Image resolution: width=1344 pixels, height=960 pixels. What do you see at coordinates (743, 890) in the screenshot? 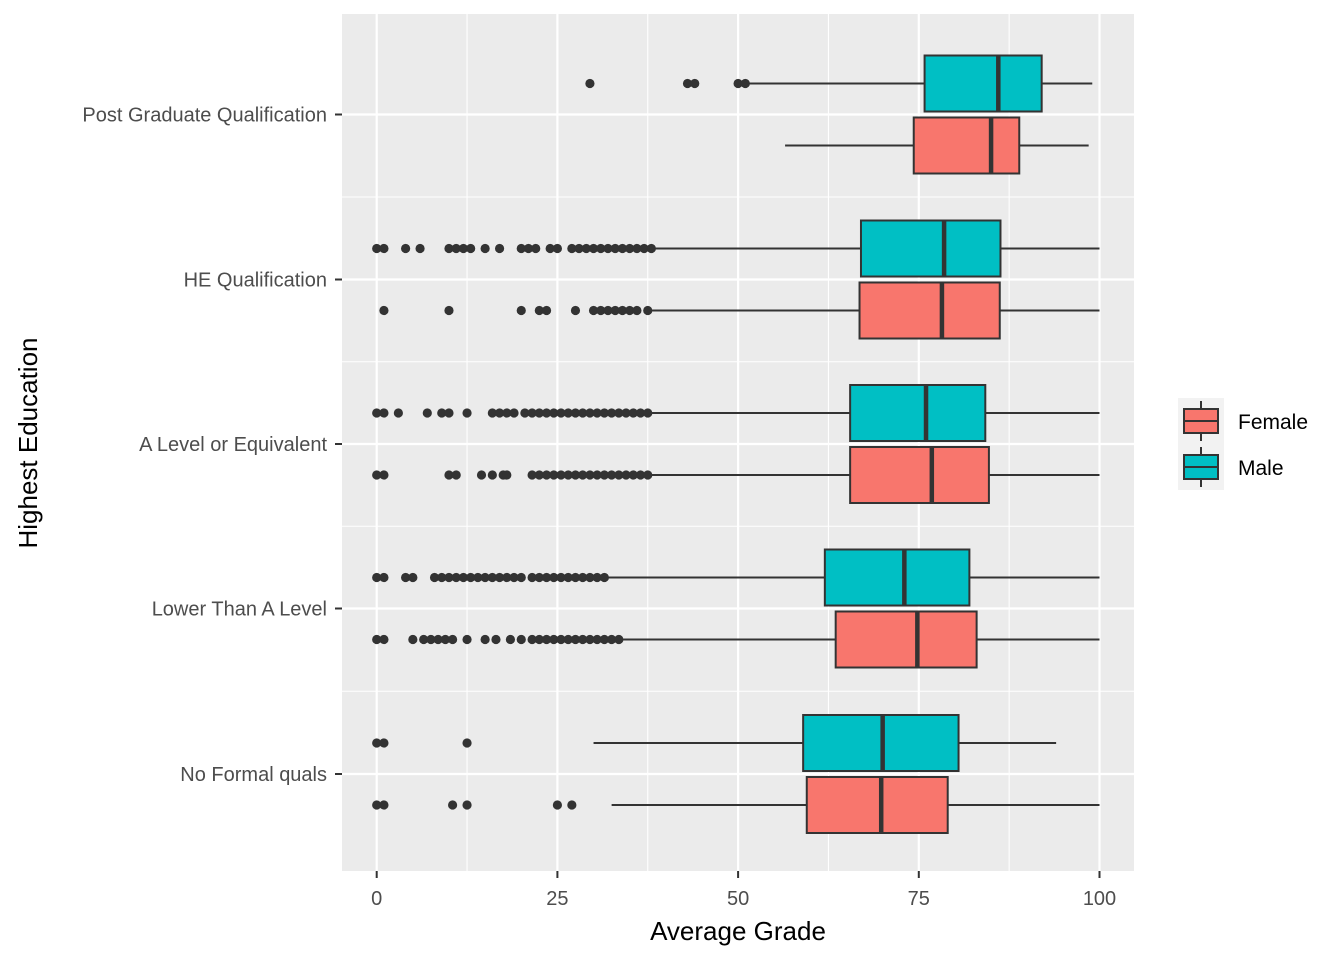
I see `x-axis: 0 25 50 75 100` at bounding box center [743, 890].